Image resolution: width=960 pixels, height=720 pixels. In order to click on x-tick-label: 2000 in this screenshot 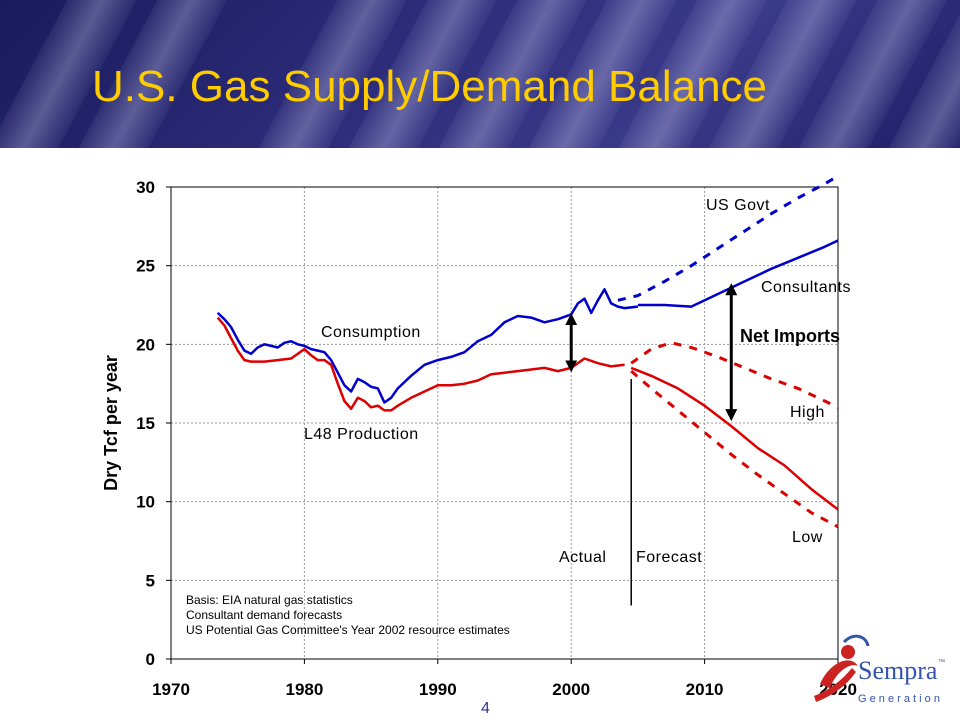, I will do `click(571, 689)`.